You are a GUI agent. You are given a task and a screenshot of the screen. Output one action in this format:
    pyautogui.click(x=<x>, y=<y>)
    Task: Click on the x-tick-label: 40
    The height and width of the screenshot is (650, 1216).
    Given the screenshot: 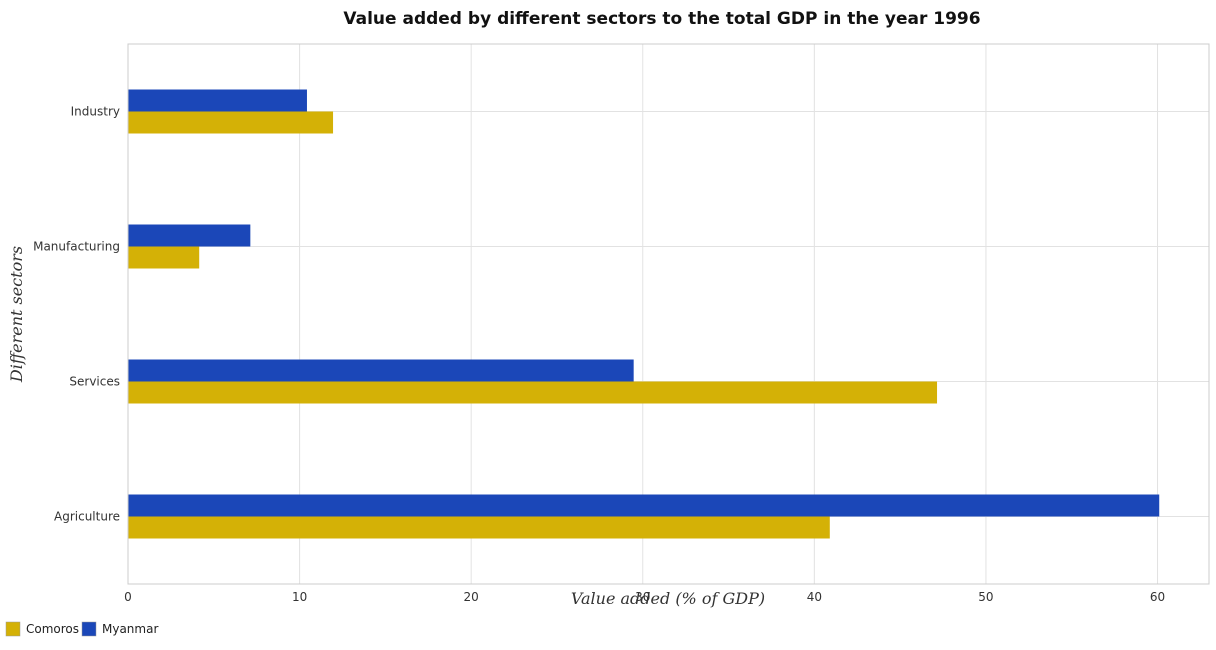 What is the action you would take?
    pyautogui.click(x=814, y=597)
    